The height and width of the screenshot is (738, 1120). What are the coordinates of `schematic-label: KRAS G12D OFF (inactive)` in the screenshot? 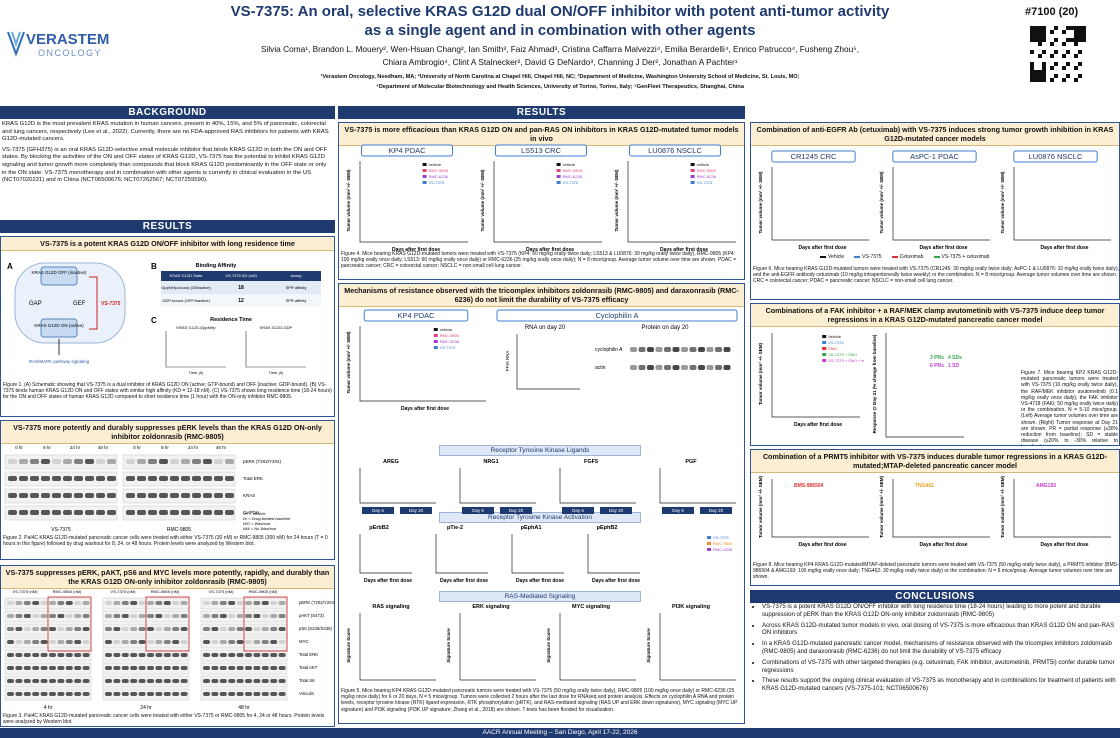 It's located at (59, 272).